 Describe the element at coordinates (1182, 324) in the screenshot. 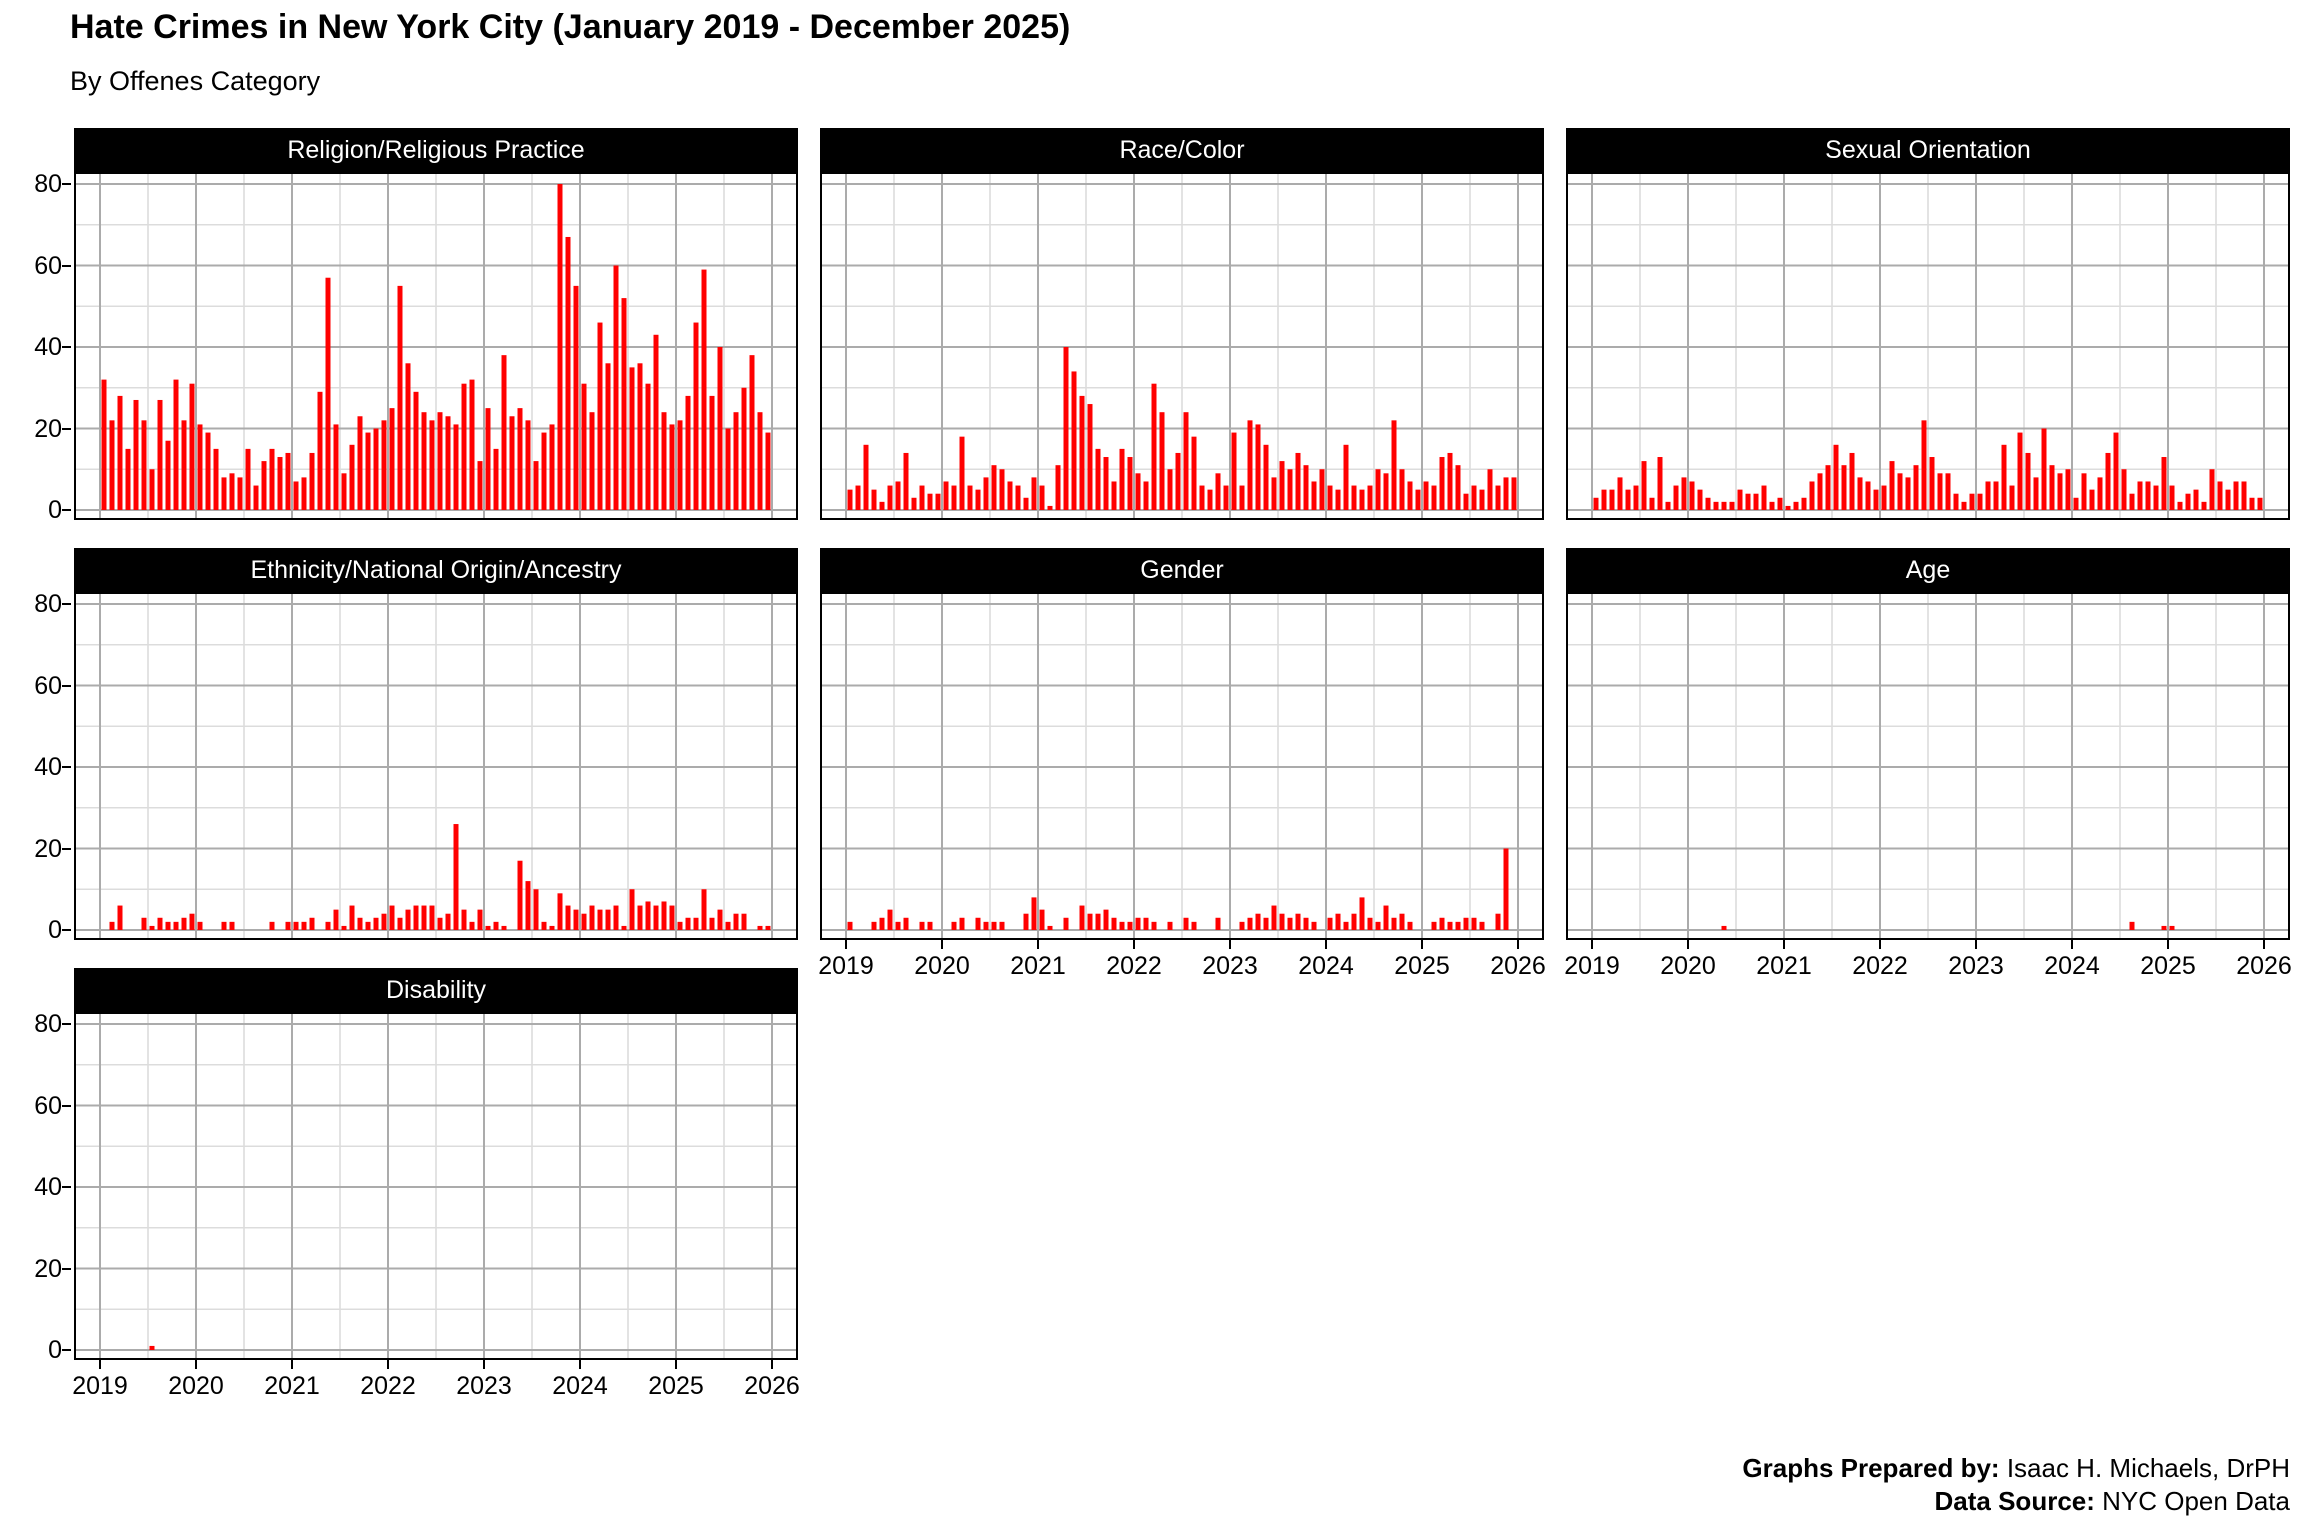

I see `facet-panel-race: Race/Color` at that location.